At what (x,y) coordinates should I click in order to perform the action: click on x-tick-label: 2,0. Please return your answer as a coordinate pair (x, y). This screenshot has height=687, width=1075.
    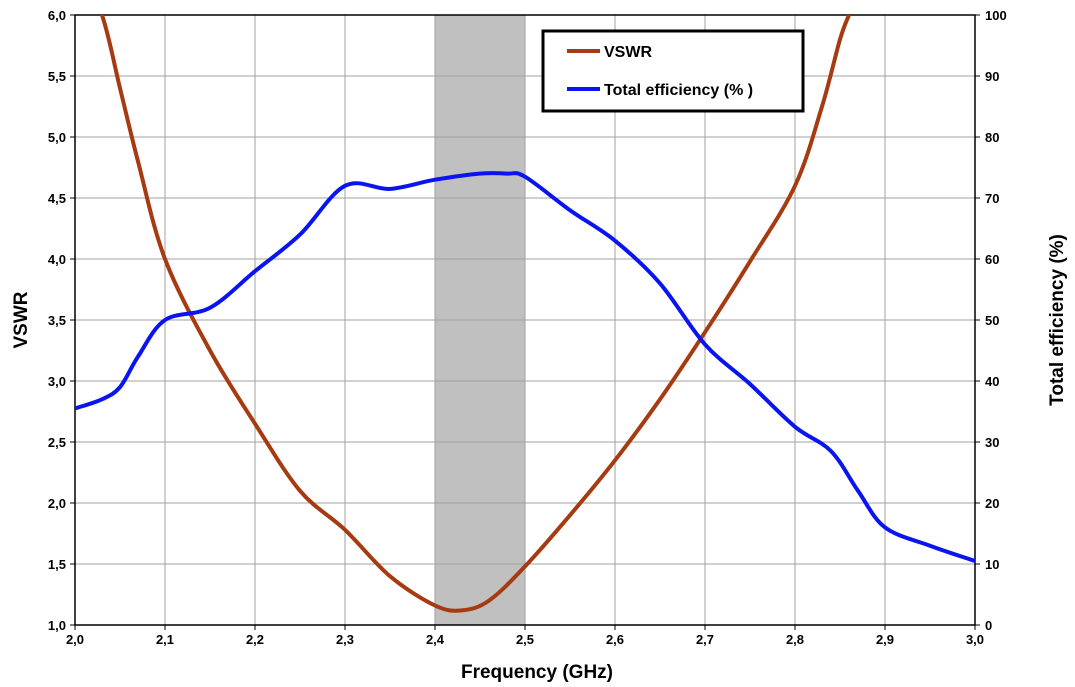
    Looking at the image, I should click on (75, 639).